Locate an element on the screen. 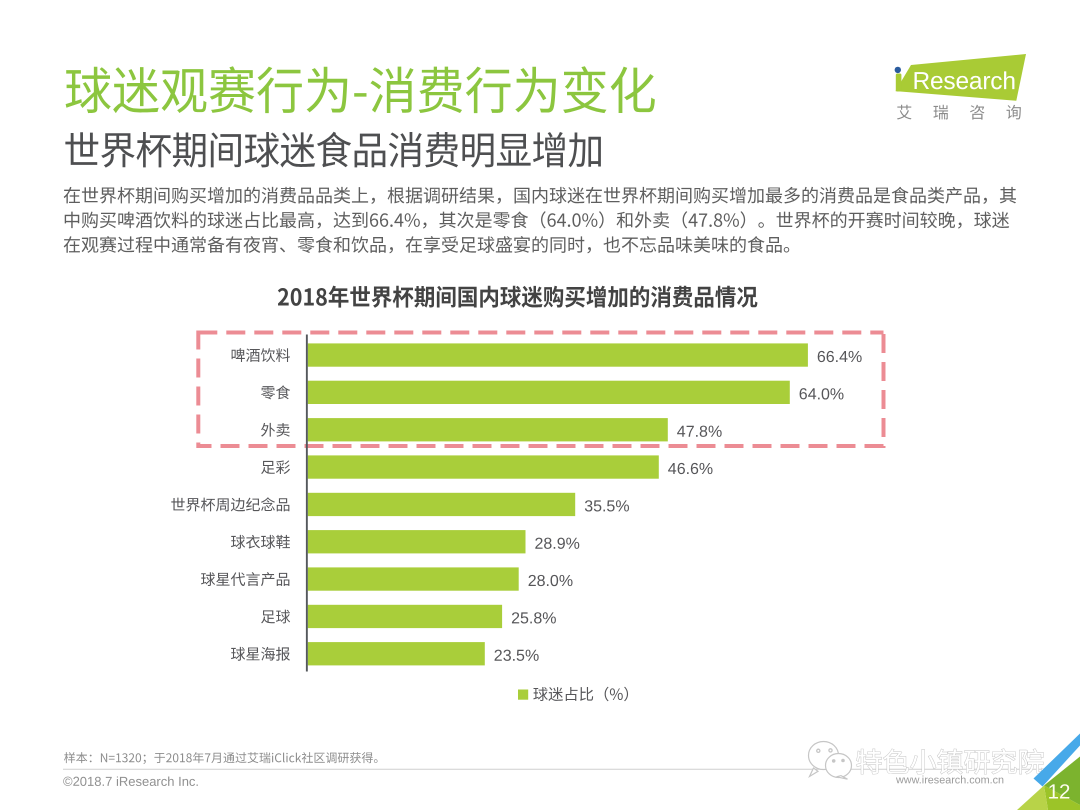 The height and width of the screenshot is (810, 1080). svg-text: 25.8% is located at coordinates (533, 618).